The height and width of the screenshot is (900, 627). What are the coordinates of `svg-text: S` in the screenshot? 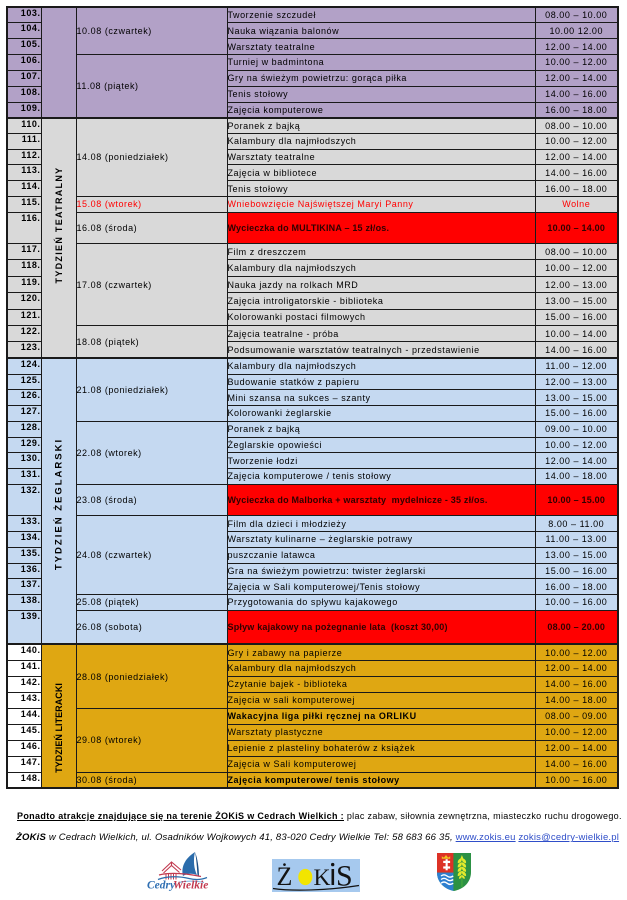 It's located at (344, 875).